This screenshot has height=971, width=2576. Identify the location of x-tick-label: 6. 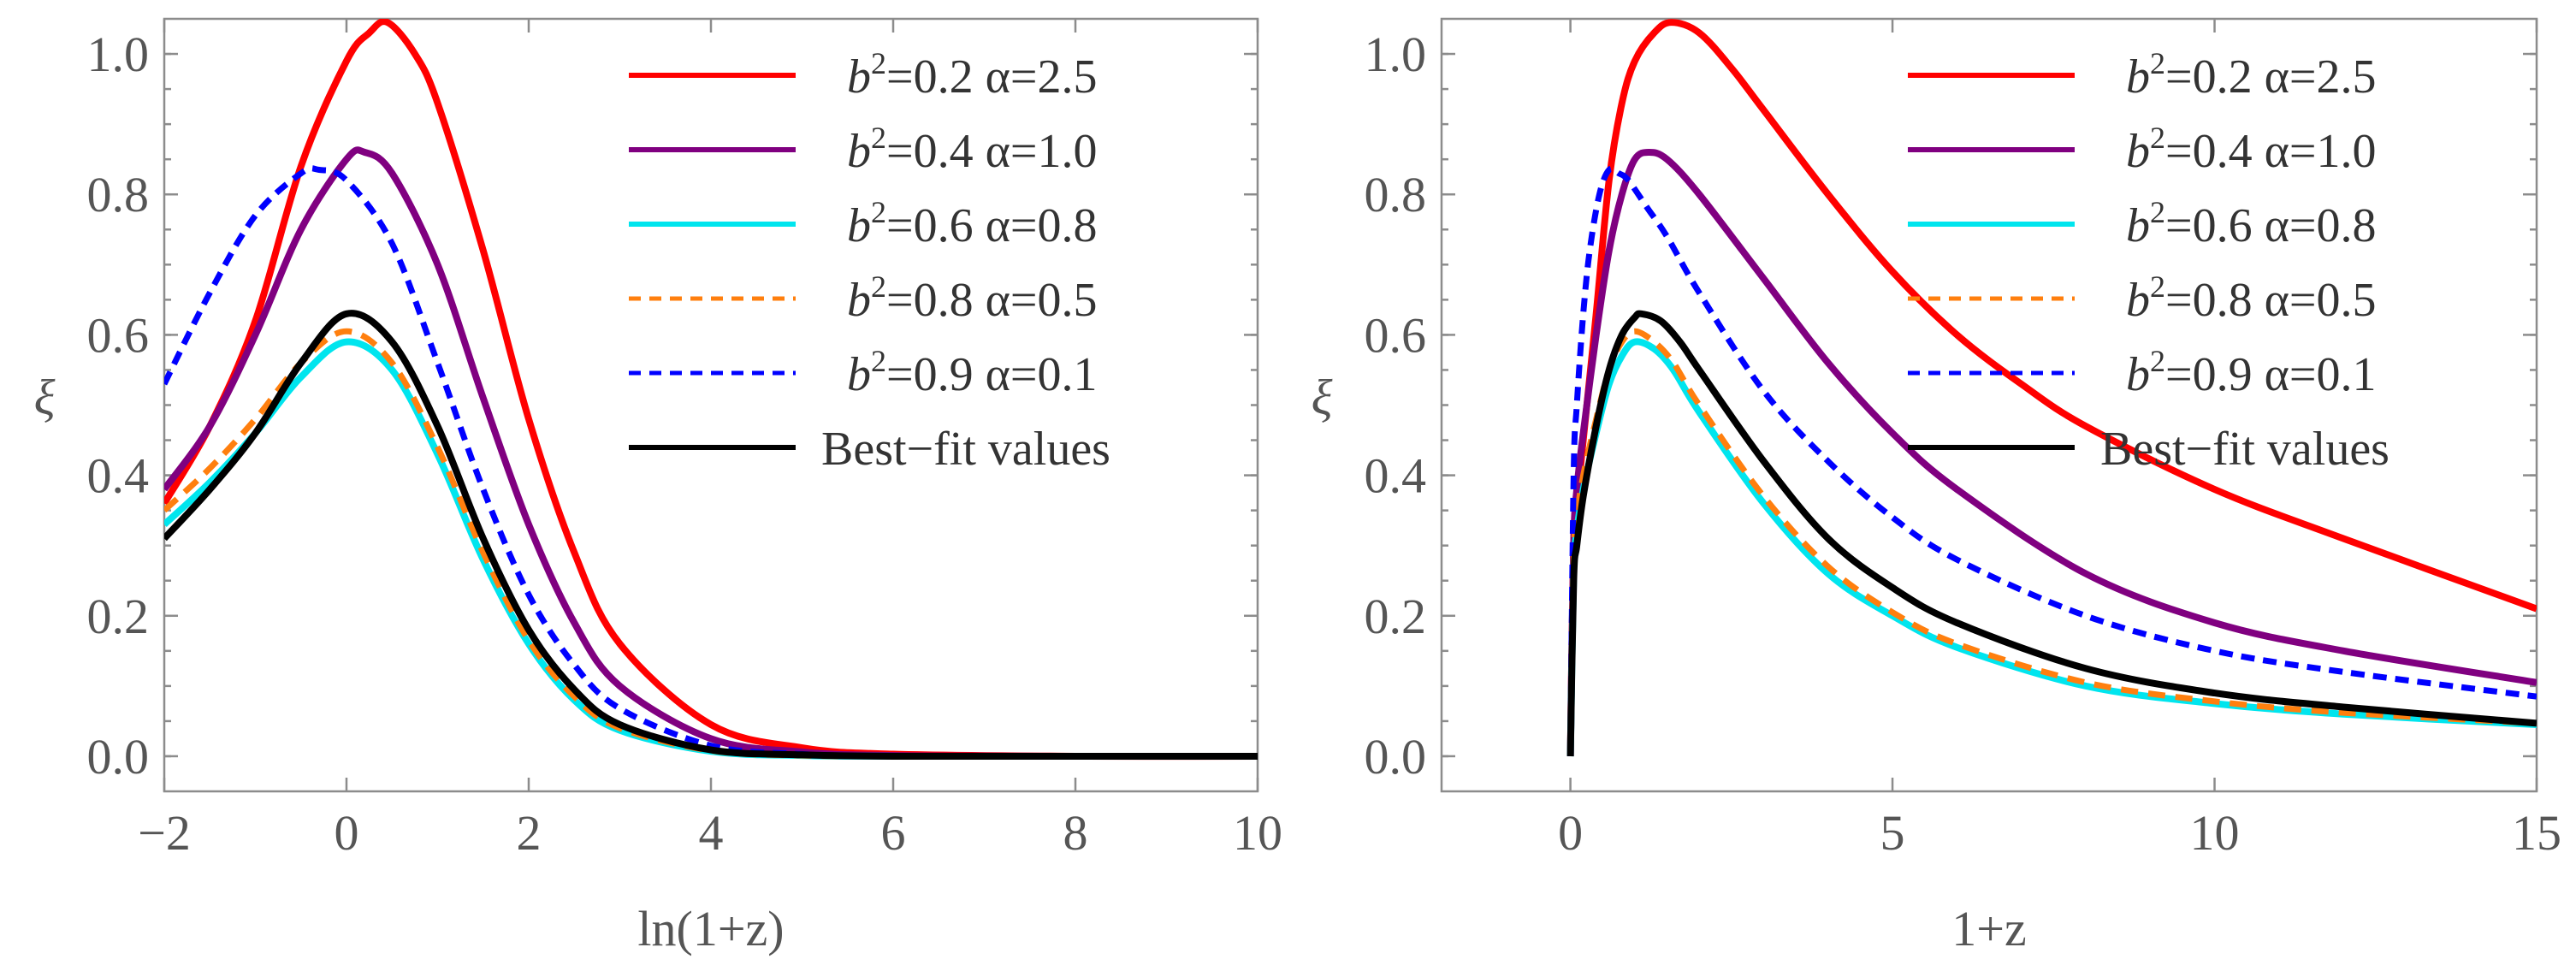
(893, 833).